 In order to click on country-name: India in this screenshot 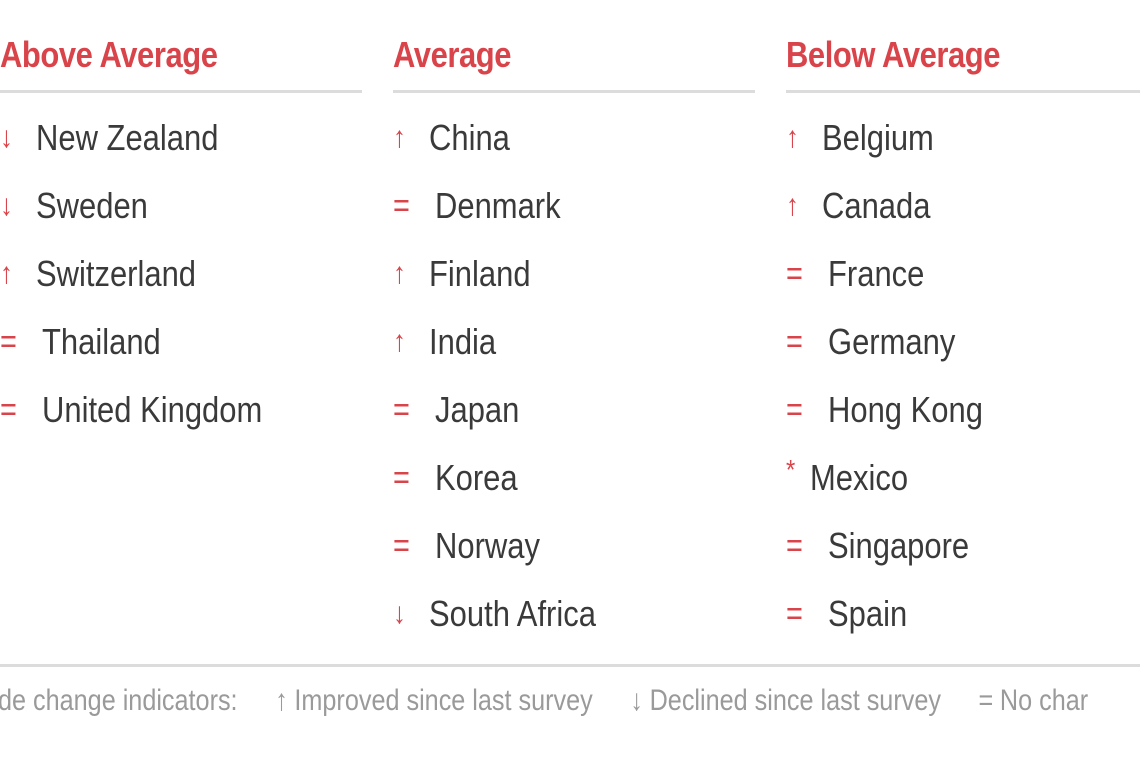, I will do `click(463, 341)`.